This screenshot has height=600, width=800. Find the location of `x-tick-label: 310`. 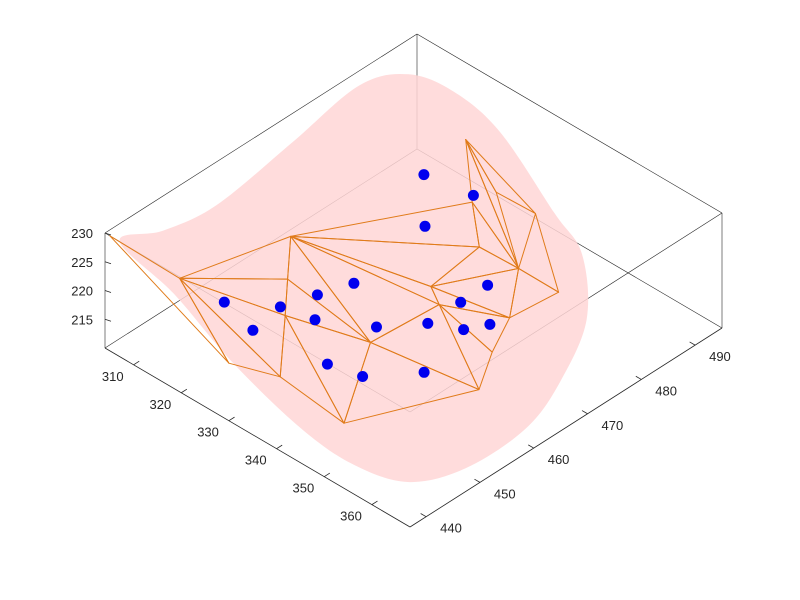

x-tick-label: 310 is located at coordinates (113, 376).